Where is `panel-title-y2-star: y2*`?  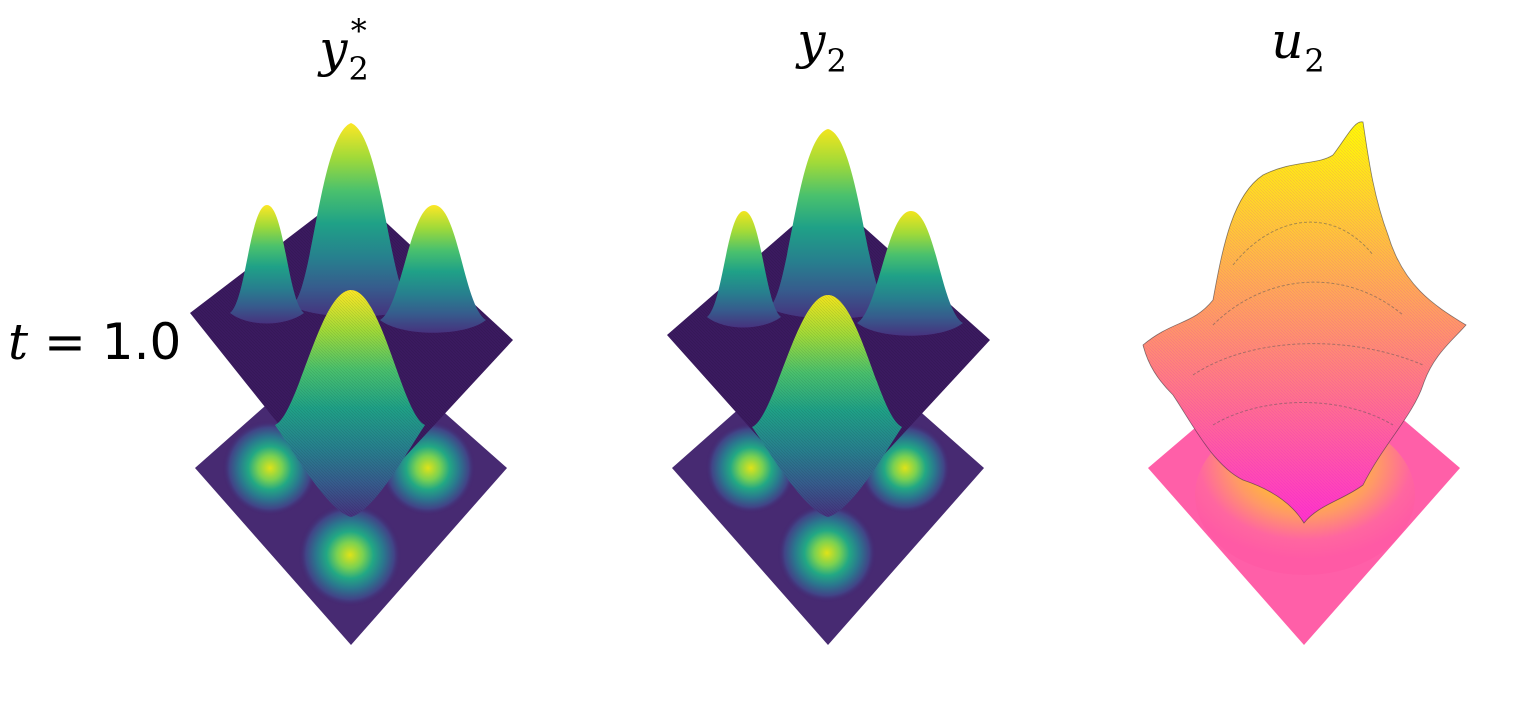 panel-title-y2-star: y2* is located at coordinates (343, 50).